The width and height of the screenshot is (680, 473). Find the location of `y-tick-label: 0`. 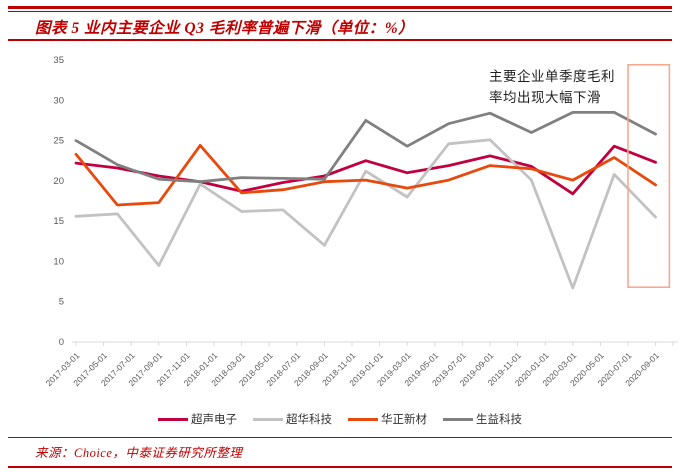

y-tick-label: 0 is located at coordinates (61, 342).